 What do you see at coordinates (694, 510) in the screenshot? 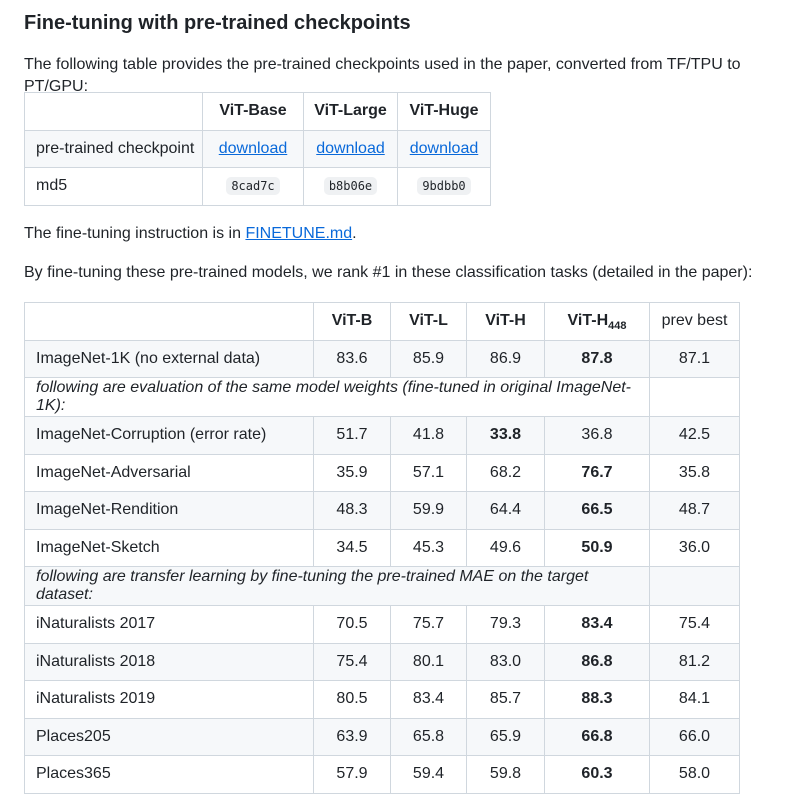
I see `value-cell: 48.7` at bounding box center [694, 510].